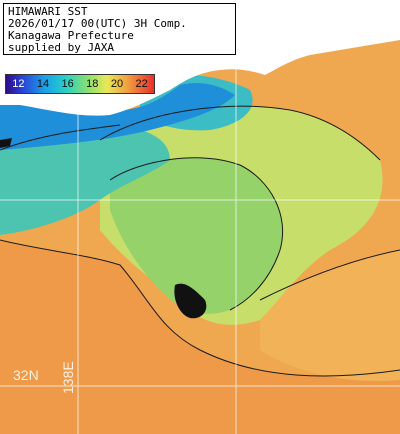  Describe the element at coordinates (117, 84) in the screenshot. I see `legend-tick: 20` at that location.